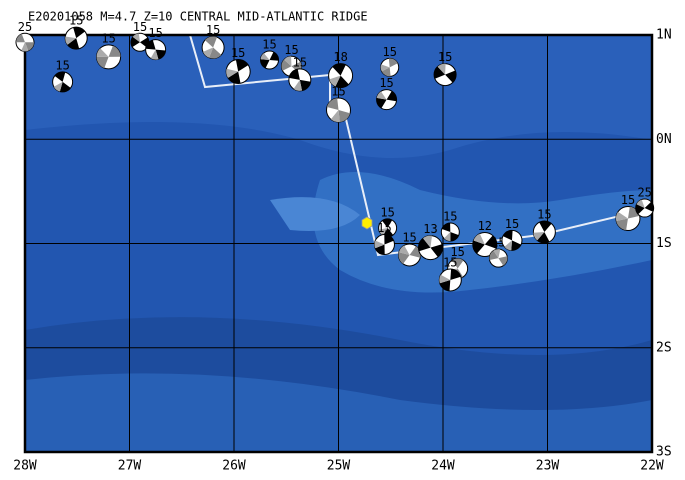 The width and height of the screenshot is (685, 480). Describe the element at coordinates (664, 243) in the screenshot. I see `lat-label: 1S` at that location.